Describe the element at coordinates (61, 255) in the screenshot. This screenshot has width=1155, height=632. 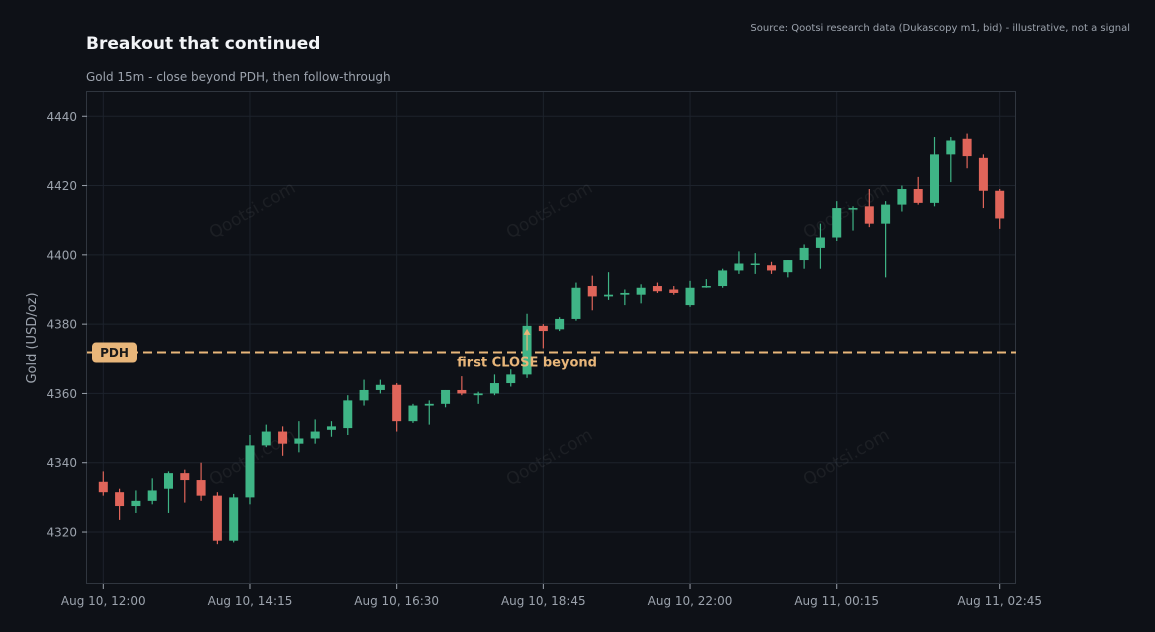
I see `y-tick-label: 4400` at that location.